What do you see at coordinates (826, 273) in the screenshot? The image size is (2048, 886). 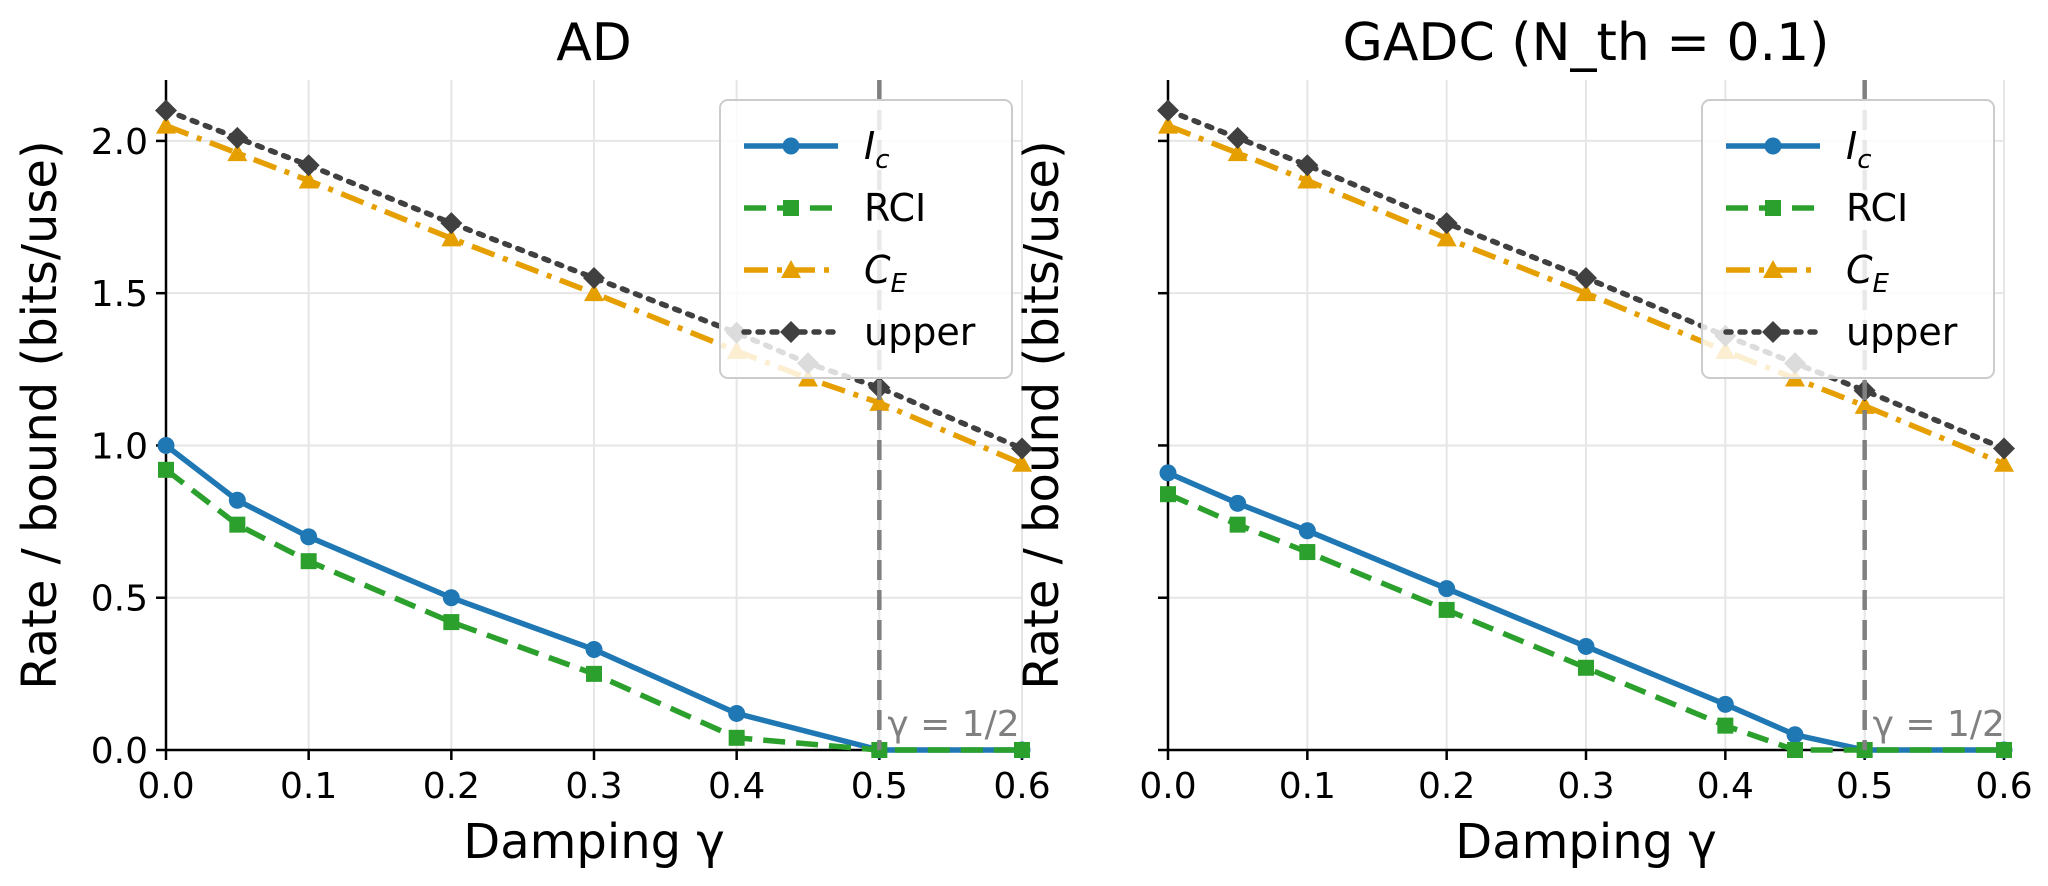 I see `legend-entry-ce: CE` at bounding box center [826, 273].